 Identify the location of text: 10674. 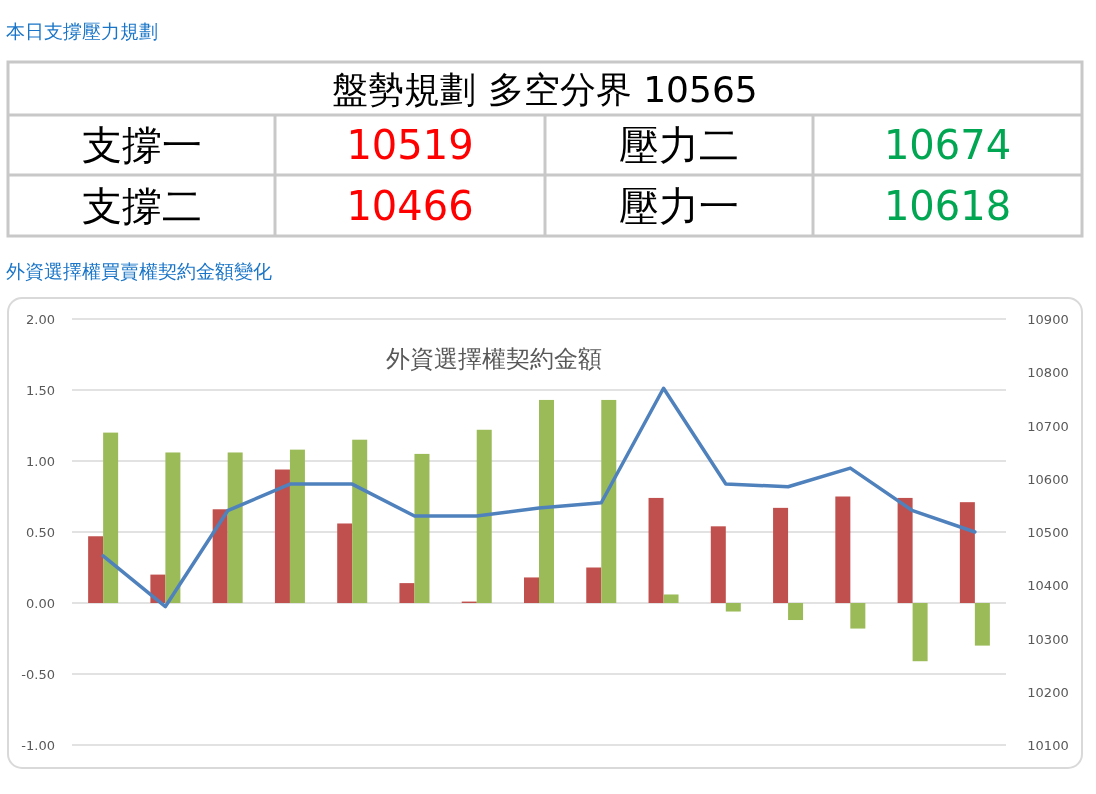
(947, 145).